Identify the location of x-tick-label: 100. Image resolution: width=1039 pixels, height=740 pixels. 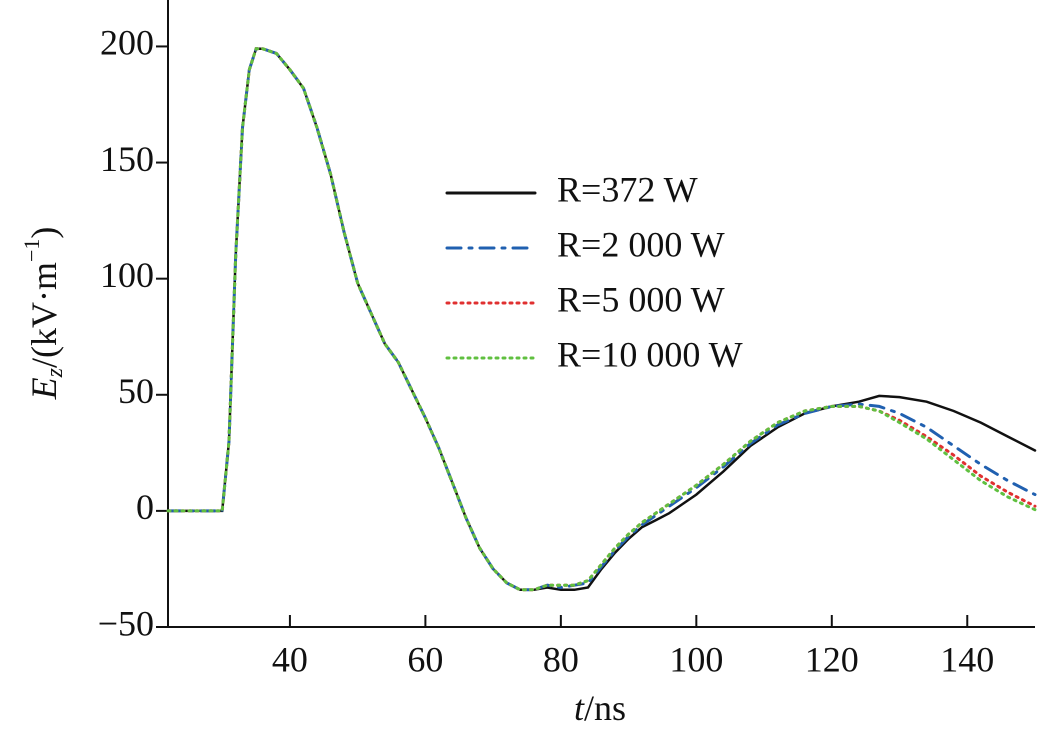
(696, 659).